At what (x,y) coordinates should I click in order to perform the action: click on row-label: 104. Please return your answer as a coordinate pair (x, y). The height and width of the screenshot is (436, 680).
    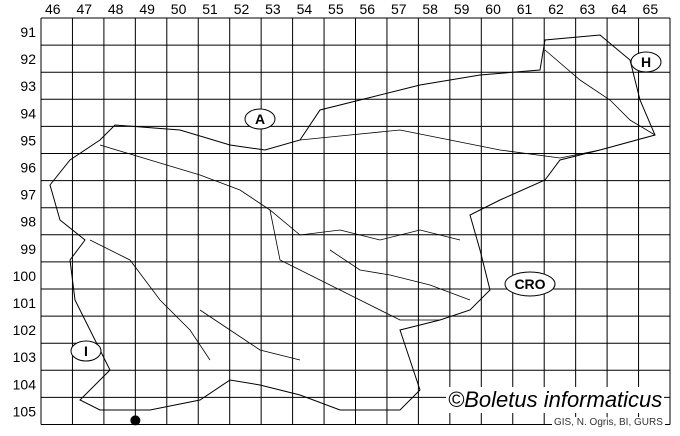
    Looking at the image, I should click on (25, 384).